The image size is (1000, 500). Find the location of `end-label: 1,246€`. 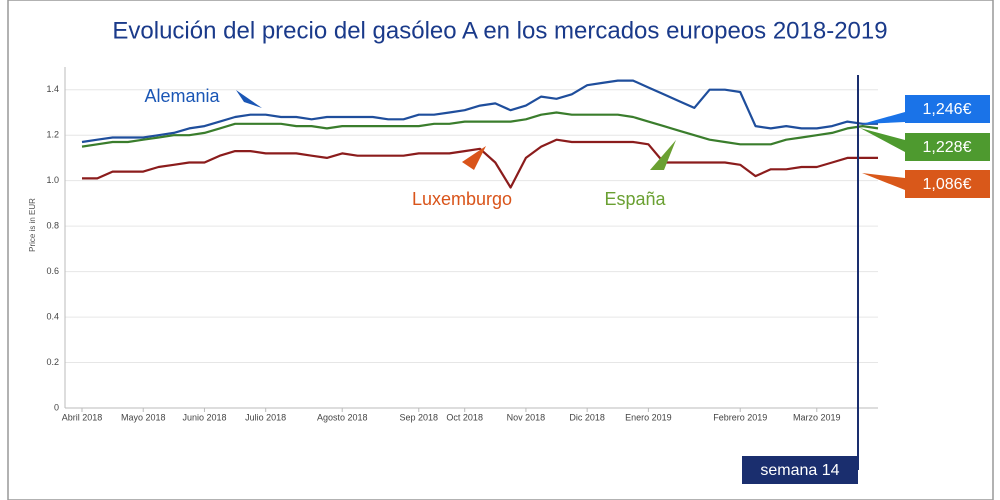

end-label: 1,246€ is located at coordinates (947, 109).